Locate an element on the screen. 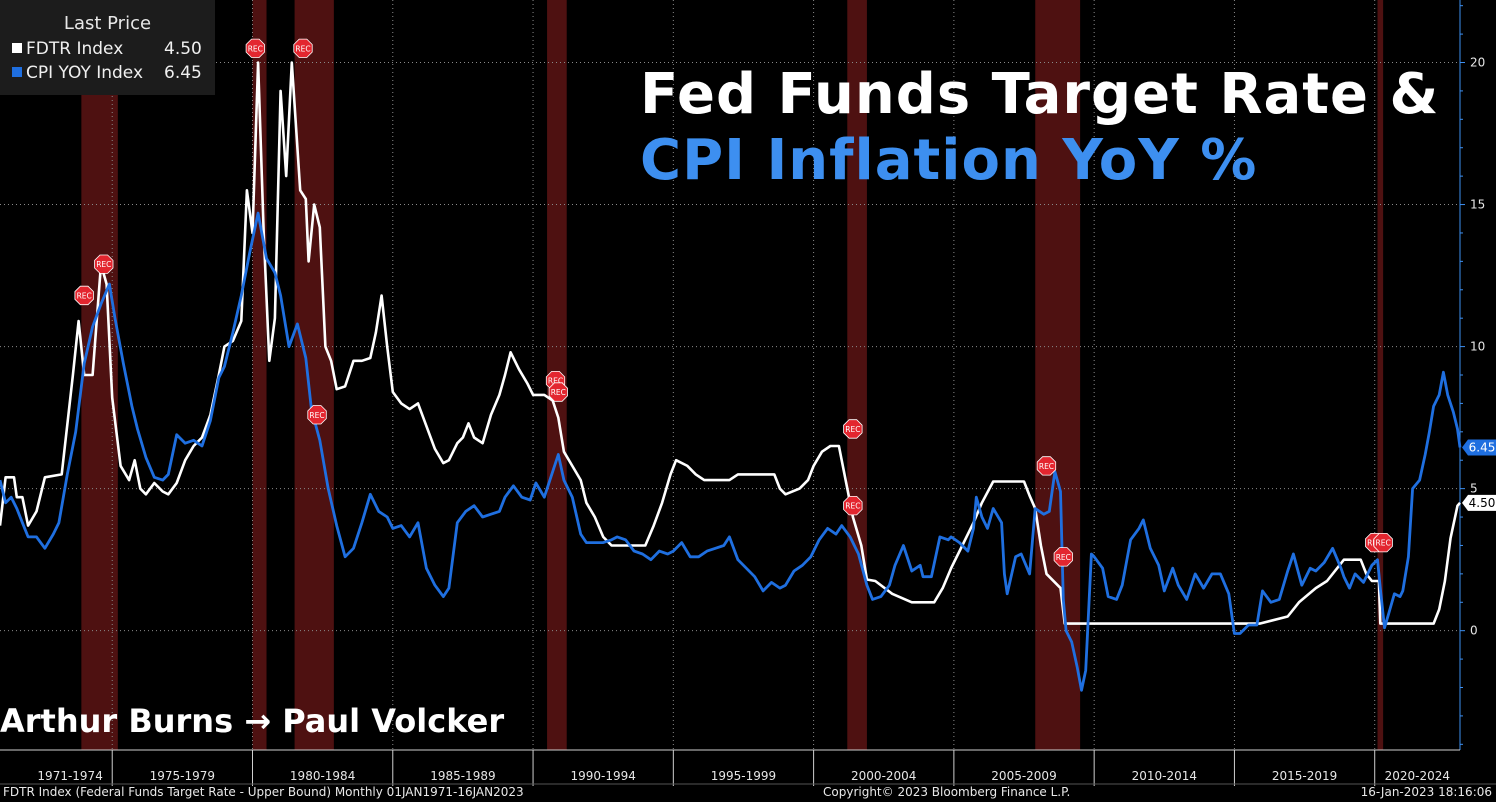 The image size is (1496, 802). legend-header: Last Price is located at coordinates (107, 23).